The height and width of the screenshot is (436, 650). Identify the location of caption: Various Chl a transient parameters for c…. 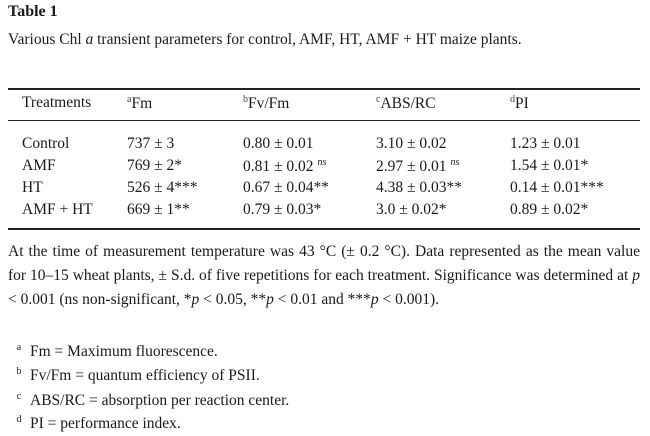
(323, 39).